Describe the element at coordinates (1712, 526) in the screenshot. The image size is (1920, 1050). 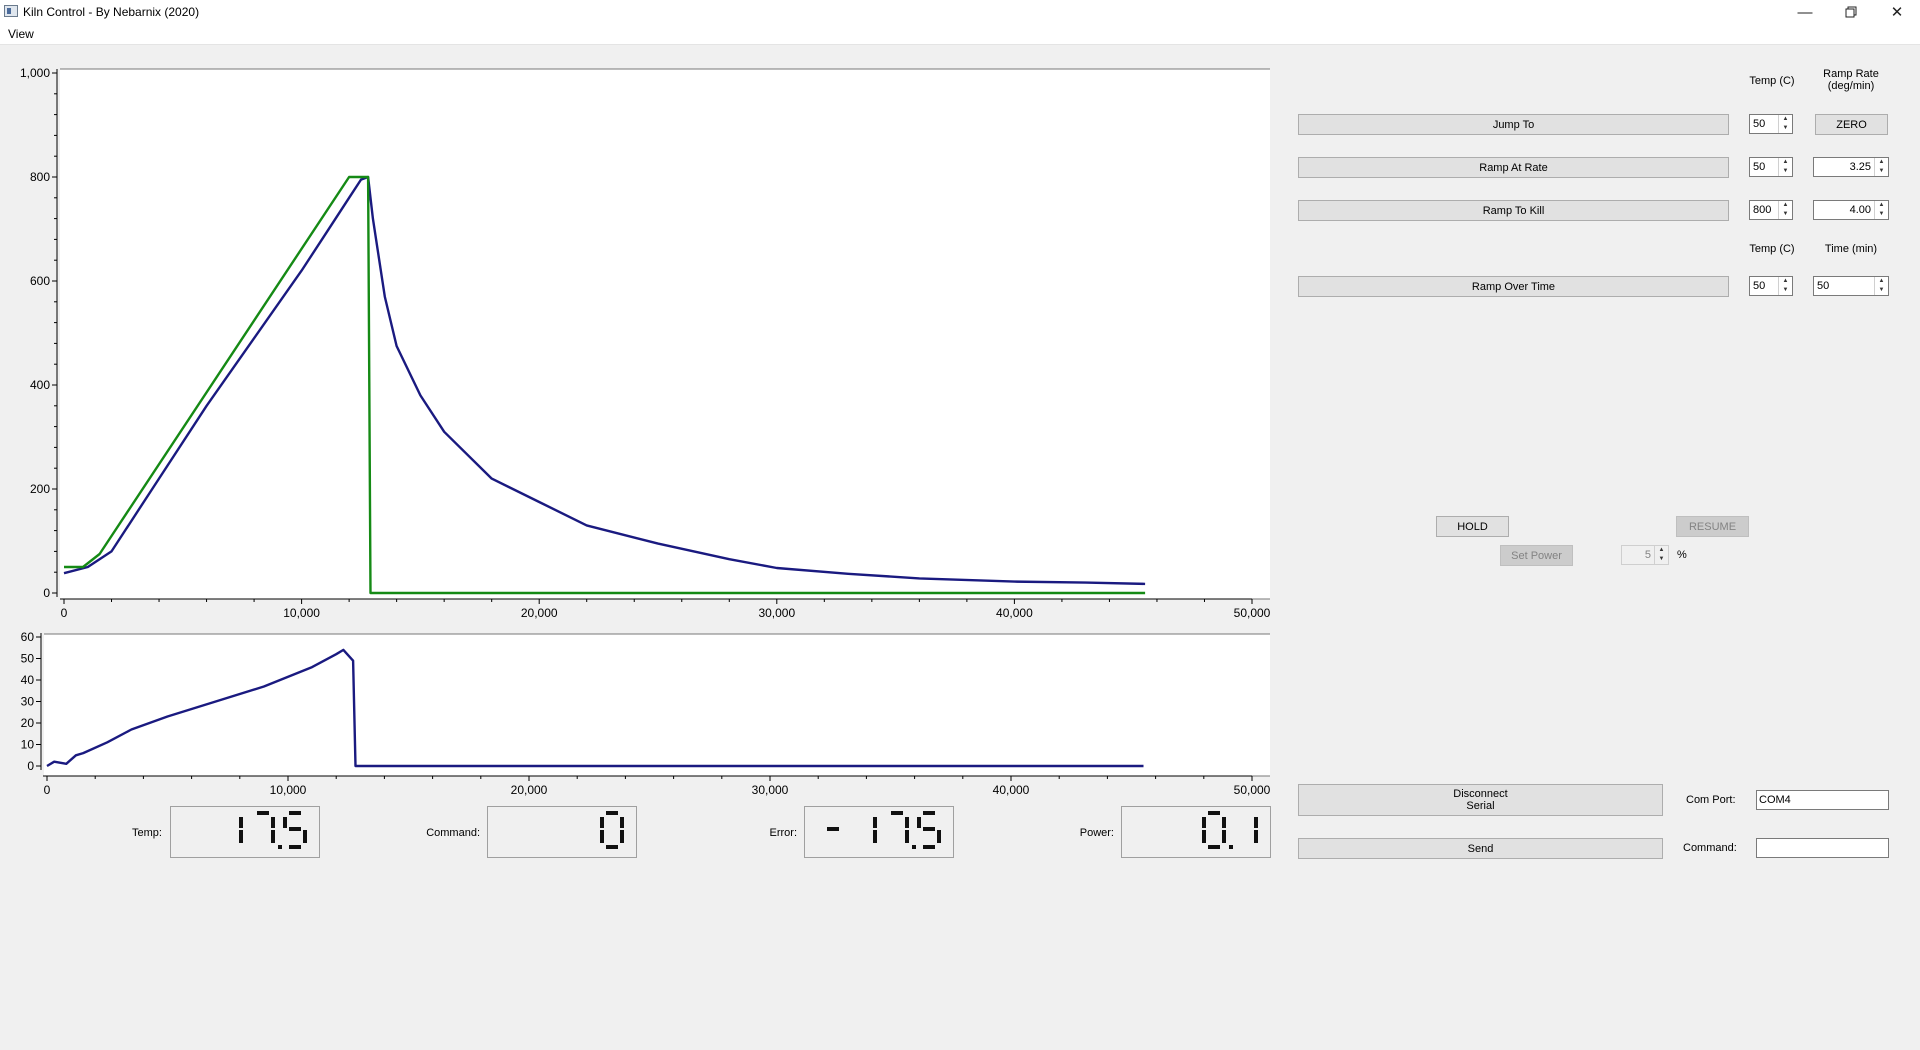
I see `resume-button: RESUME` at that location.